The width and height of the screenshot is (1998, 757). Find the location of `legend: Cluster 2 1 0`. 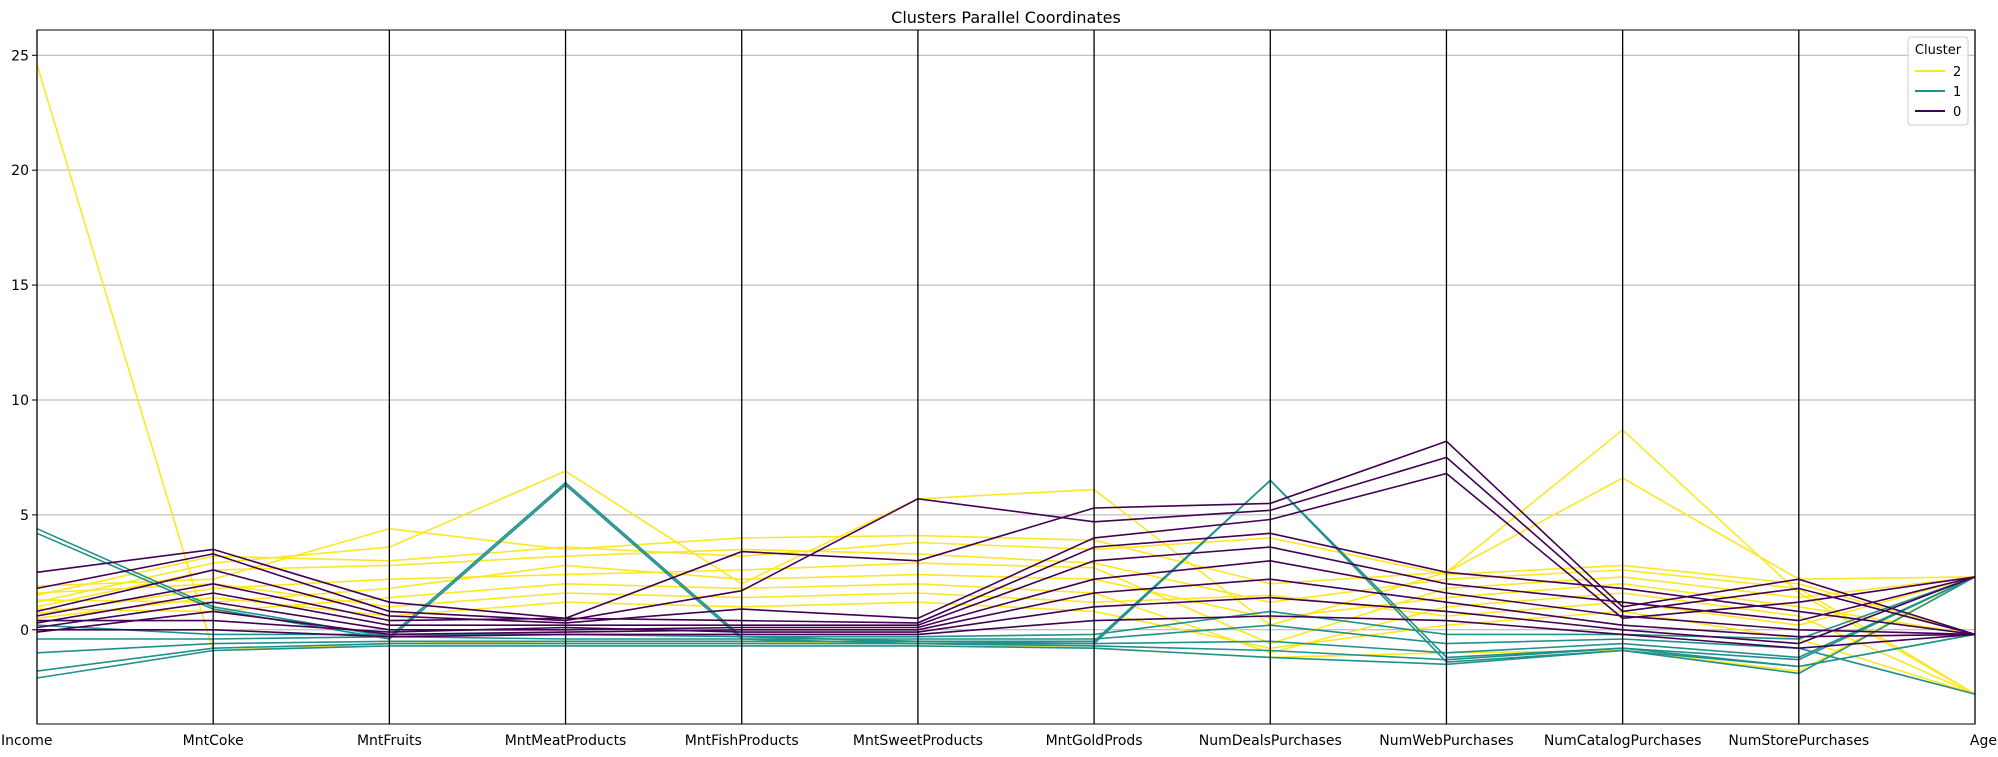

legend: Cluster 2 1 0 is located at coordinates (1938, 81).